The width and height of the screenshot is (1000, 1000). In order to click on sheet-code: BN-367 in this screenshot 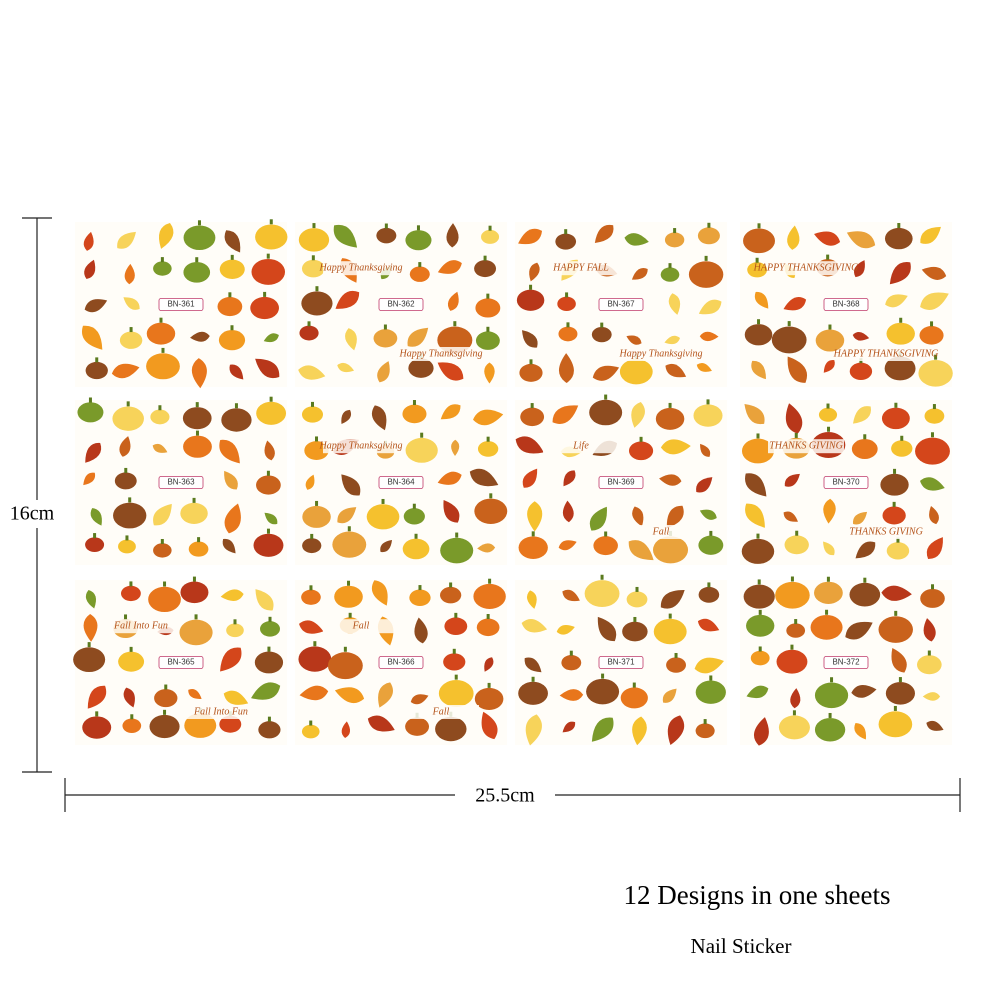, I will do `click(621, 304)`.